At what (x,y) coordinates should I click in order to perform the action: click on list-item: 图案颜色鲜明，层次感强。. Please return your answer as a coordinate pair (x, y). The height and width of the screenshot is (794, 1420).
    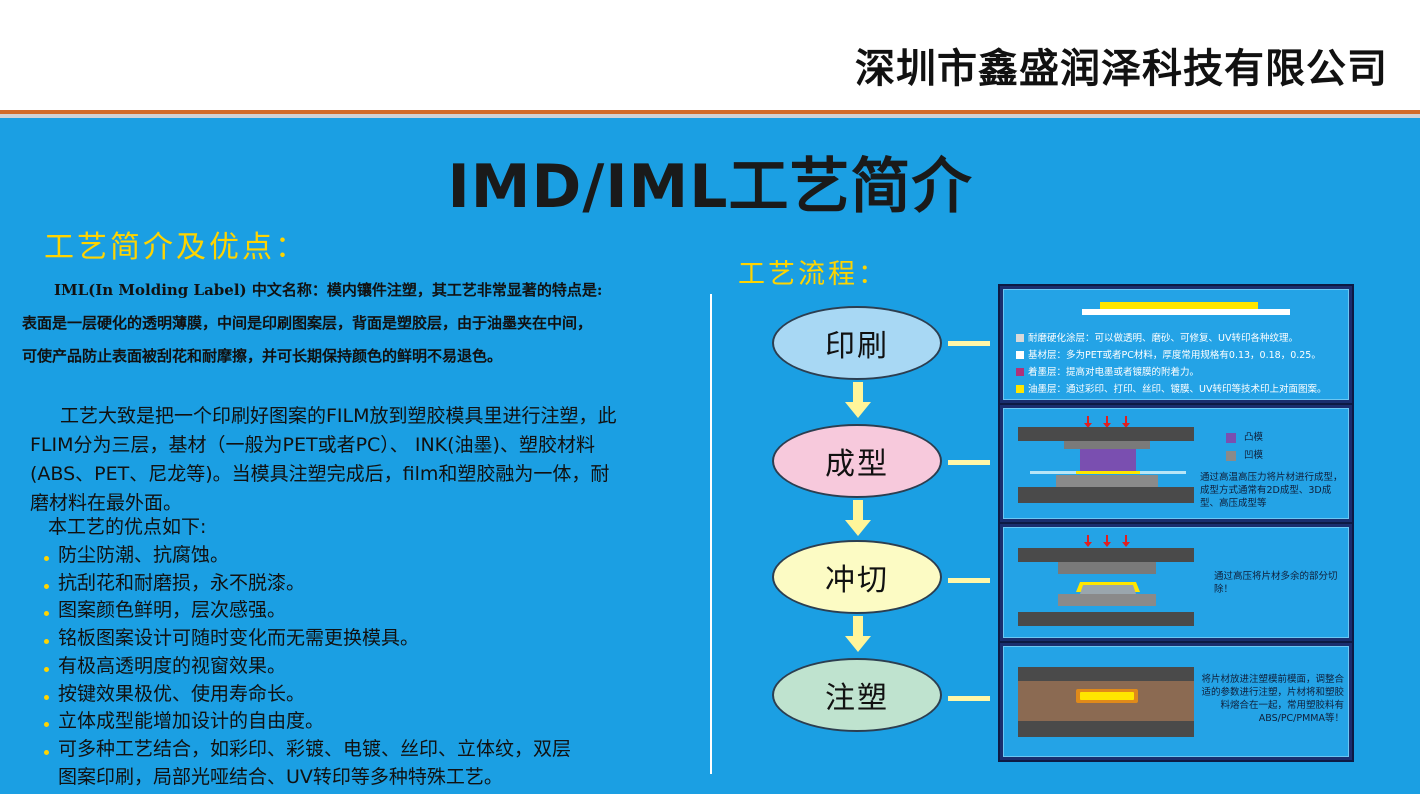
    Looking at the image, I should click on (374, 611).